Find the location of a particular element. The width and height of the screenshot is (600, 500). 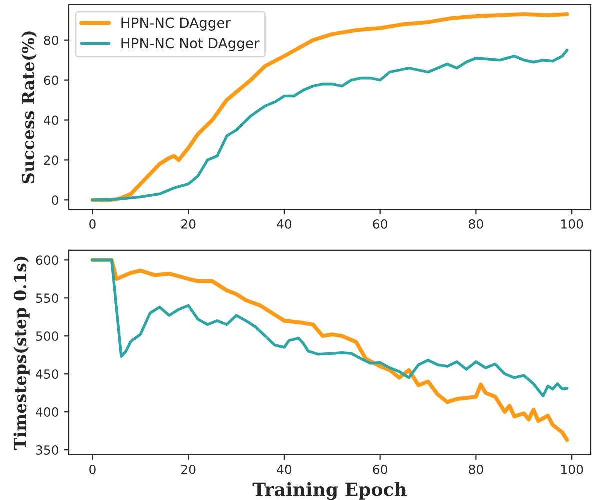

y-tick-label: 20 is located at coordinates (51, 161).